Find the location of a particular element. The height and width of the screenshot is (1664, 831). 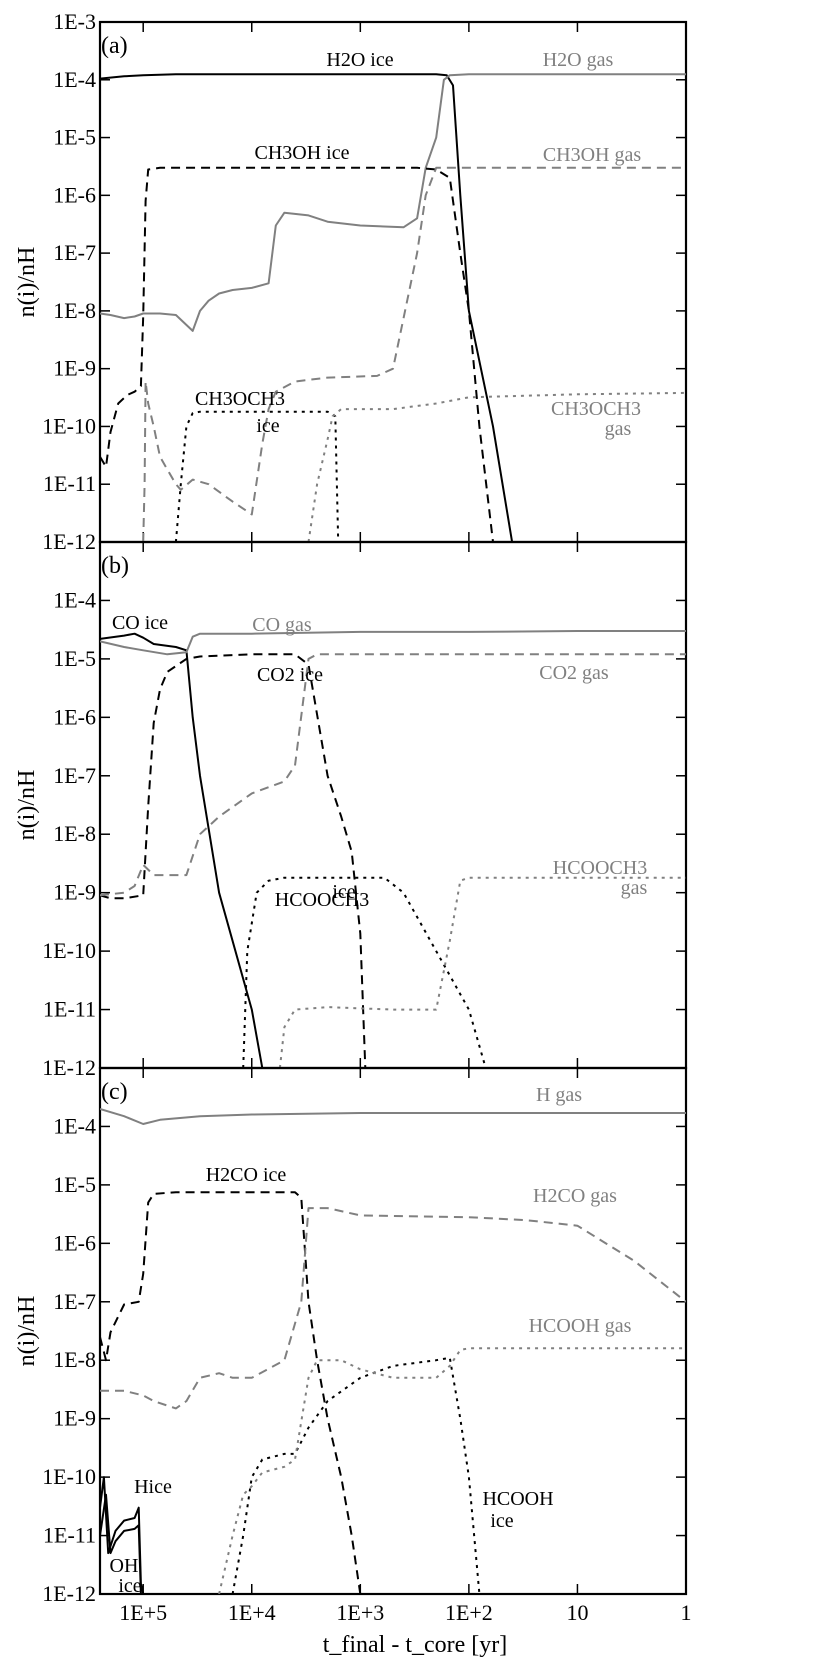

x-tick-label: 1E+4 is located at coordinates (252, 1612).